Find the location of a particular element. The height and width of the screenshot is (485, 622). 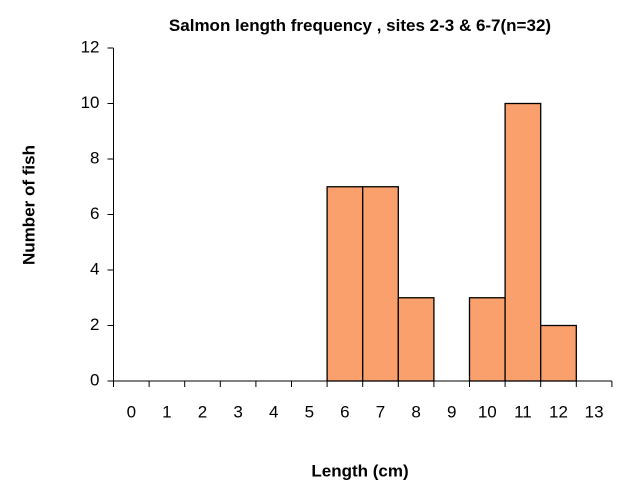

x-tick-label: 11 is located at coordinates (523, 411).